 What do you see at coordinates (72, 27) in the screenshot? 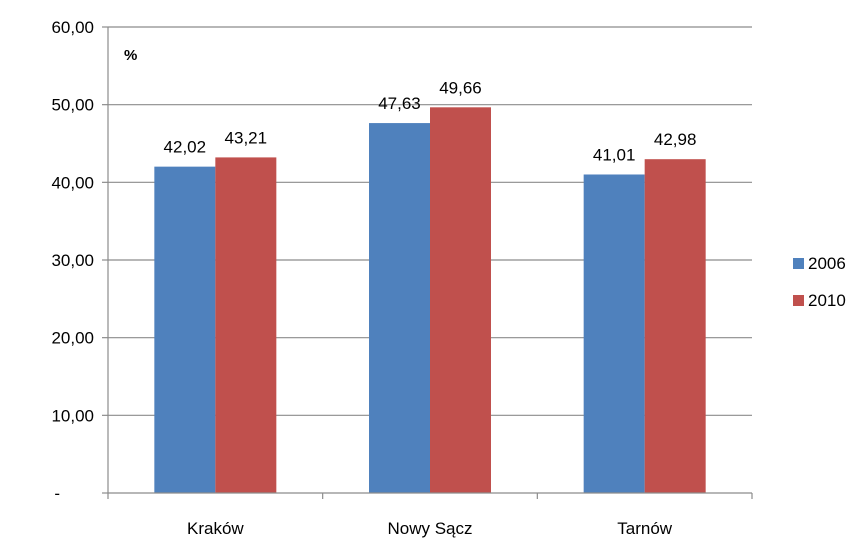
I see `y-tick-label: 60,00` at bounding box center [72, 27].